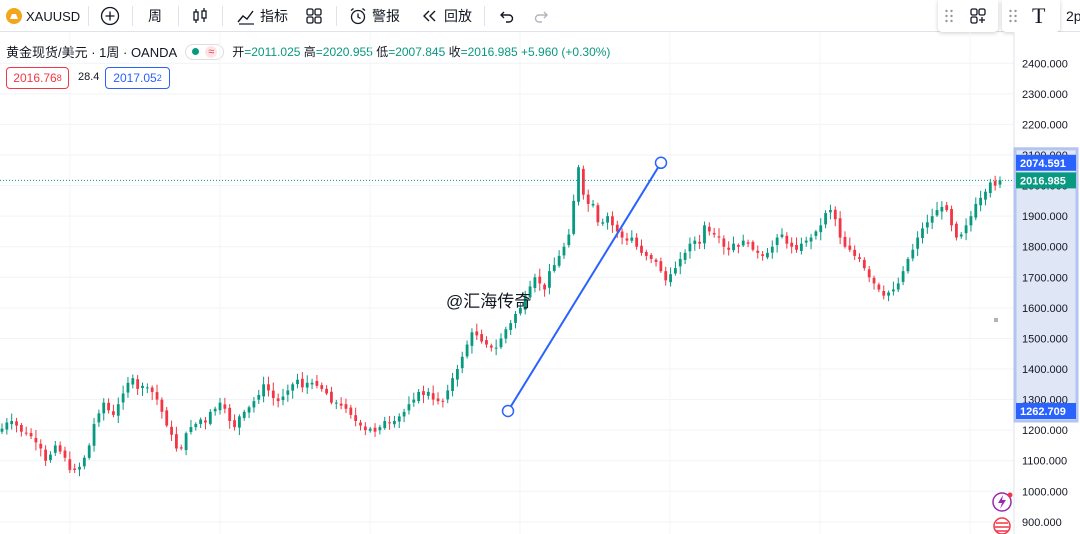 Image resolution: width=1080 pixels, height=534 pixels. What do you see at coordinates (92, 52) in the screenshot?
I see `legend-title: 黄金现货/美元 · 1周 · OANDA` at bounding box center [92, 52].